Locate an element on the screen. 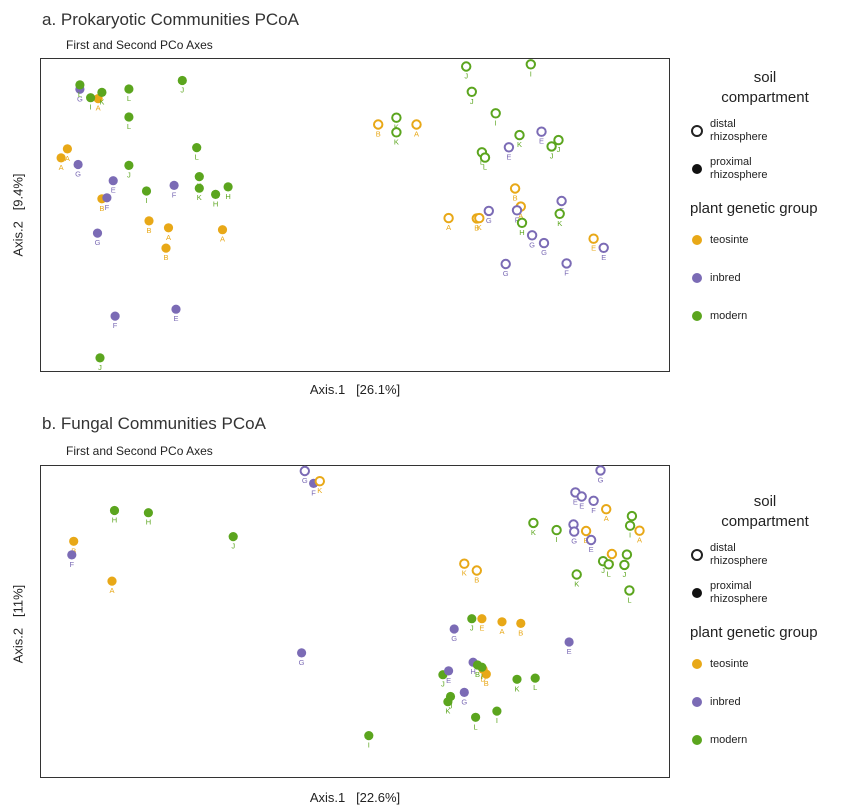 The image size is (845, 809). legend-item-distal: distal rhizosphere is located at coordinates (765, 555).